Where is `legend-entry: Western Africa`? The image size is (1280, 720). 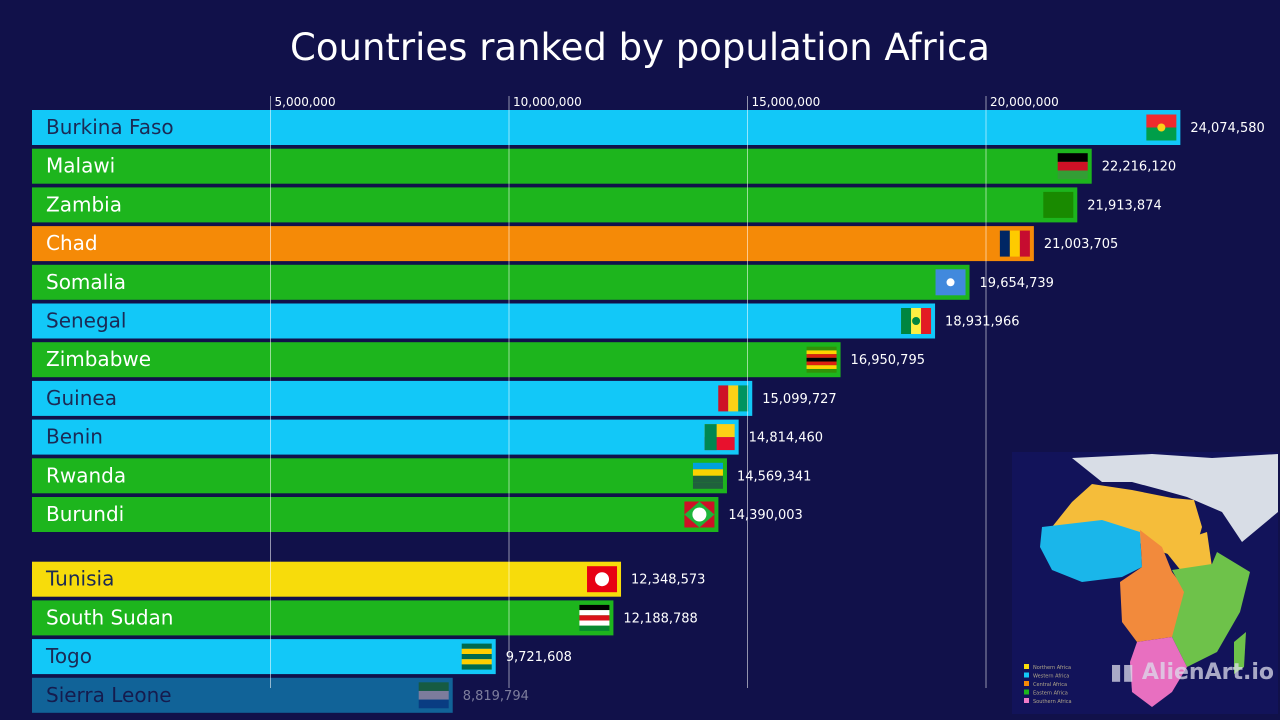
legend-entry: Western Africa is located at coordinates (1051, 677).